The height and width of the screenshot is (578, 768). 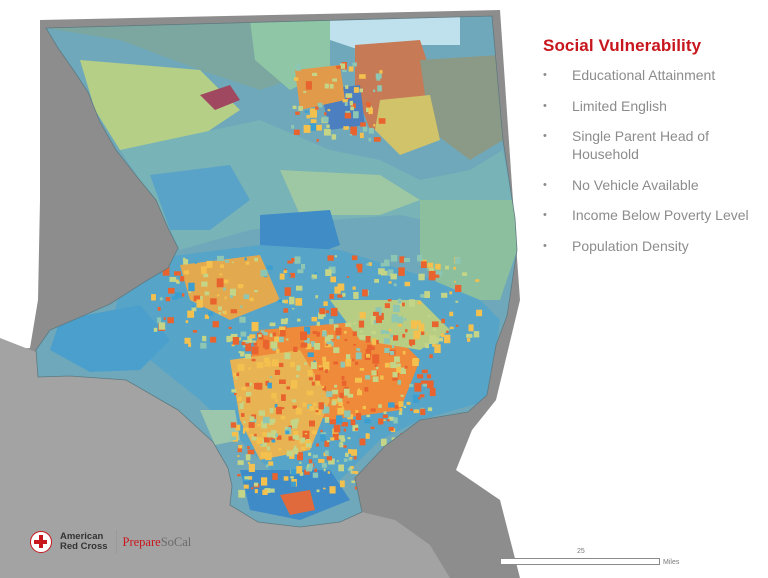 What do you see at coordinates (622, 45) in the screenshot?
I see `legend-title: Social Vulnerability` at bounding box center [622, 45].